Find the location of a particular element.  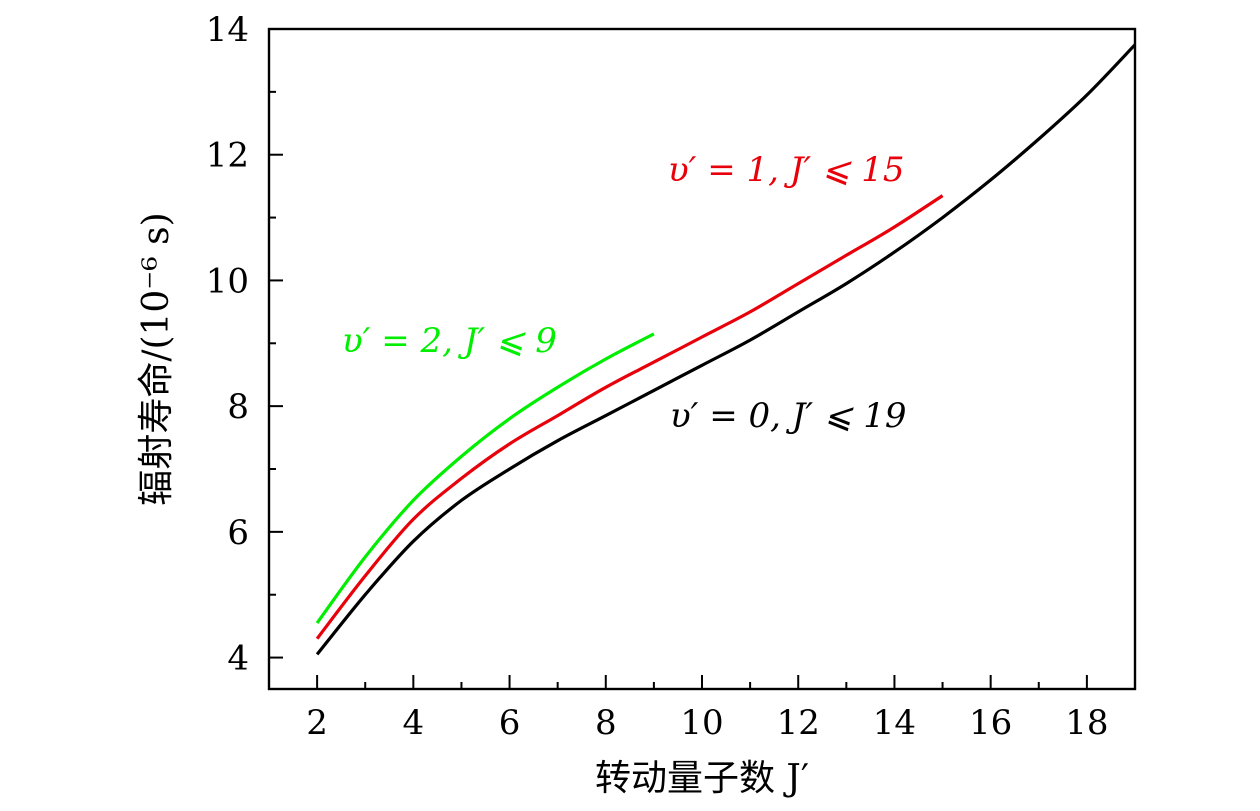

x-axis-label: 转动量子数 J′ is located at coordinates (702, 778).